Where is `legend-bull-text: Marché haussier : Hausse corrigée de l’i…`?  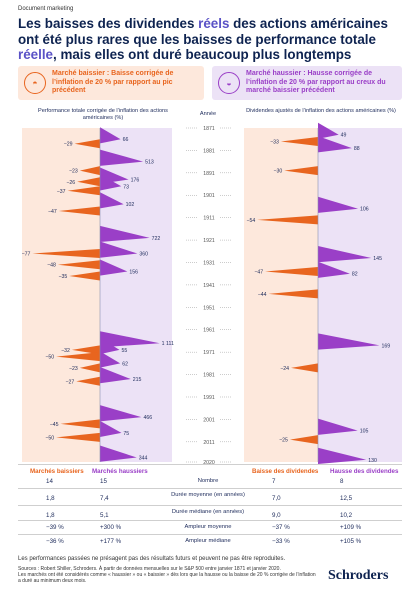
legend-bull-text: Marché haussier : Hausse corrigée de l’i… is located at coordinates (316, 82).